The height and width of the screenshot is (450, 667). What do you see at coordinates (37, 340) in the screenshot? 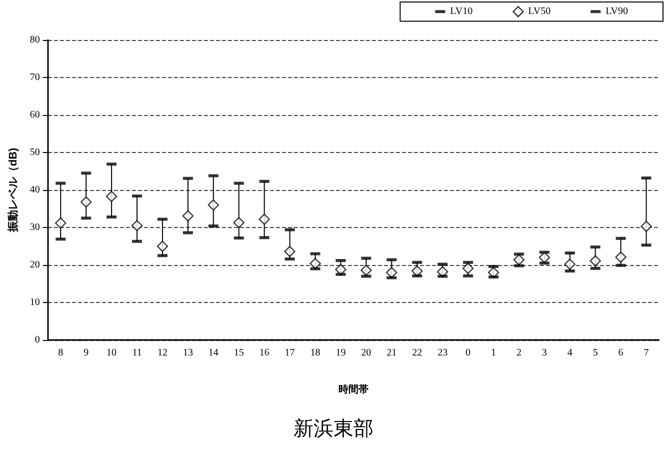
I see `y-tick-label: 0` at bounding box center [37, 340].